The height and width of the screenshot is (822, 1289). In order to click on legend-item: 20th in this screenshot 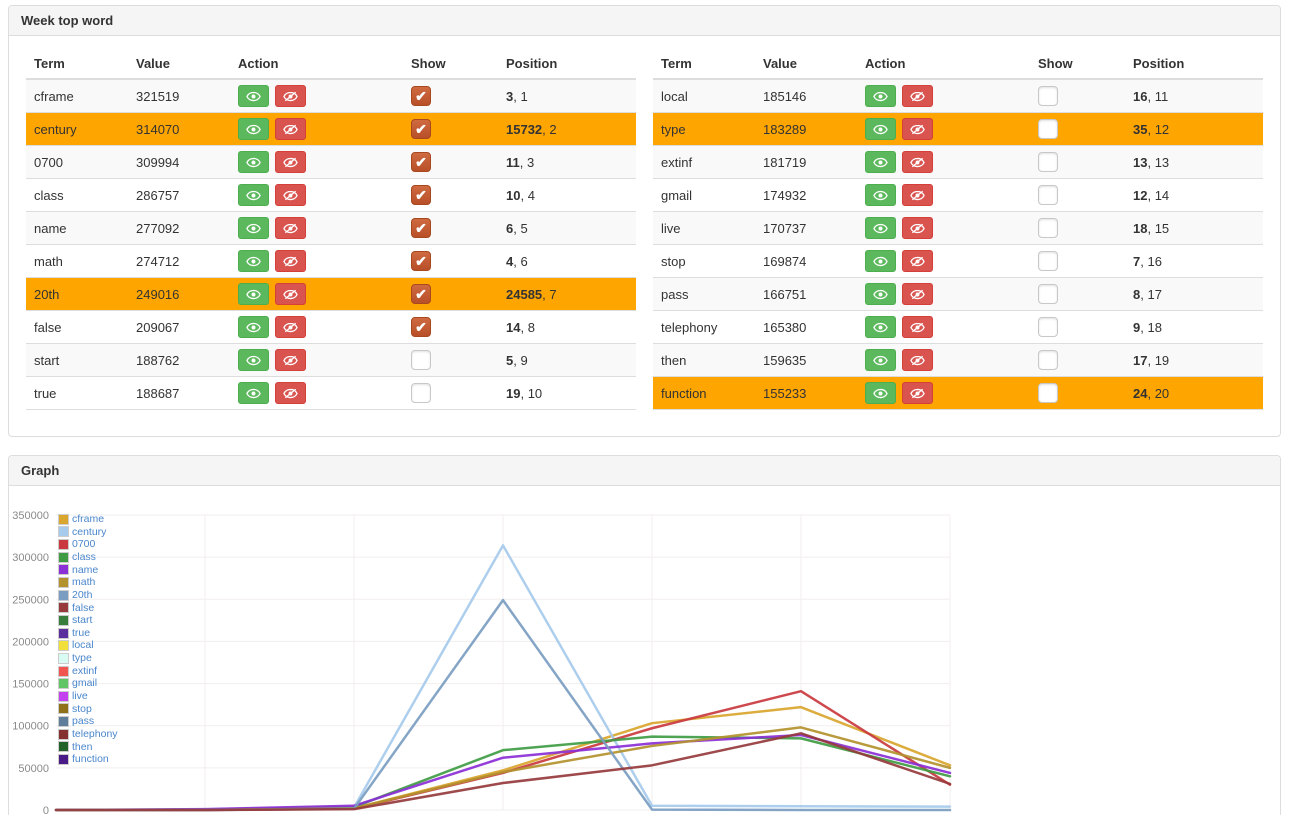, I will do `click(88, 595)`.